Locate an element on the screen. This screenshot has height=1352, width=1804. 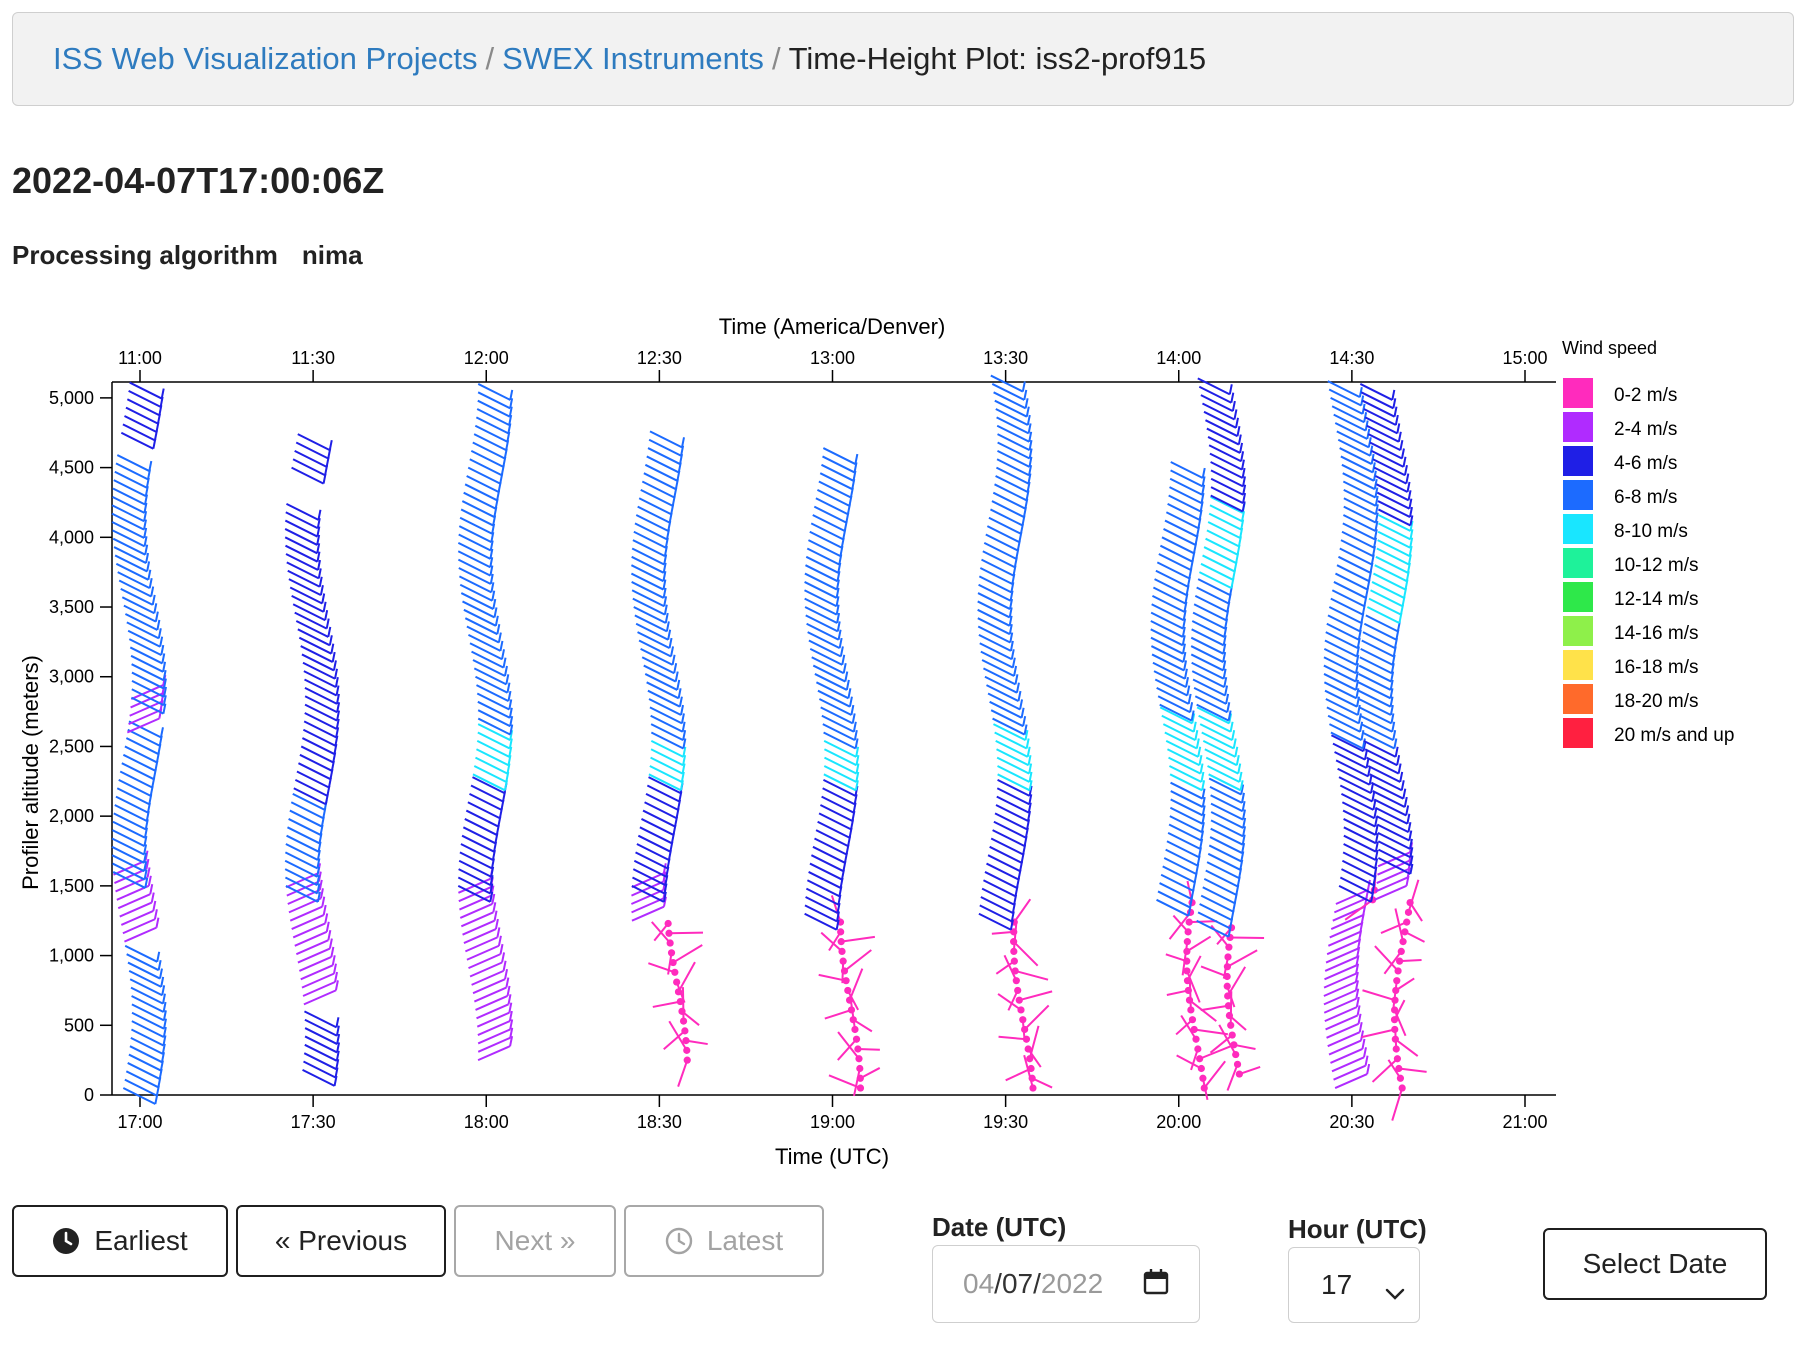
next-button: Next » is located at coordinates (535, 1241).